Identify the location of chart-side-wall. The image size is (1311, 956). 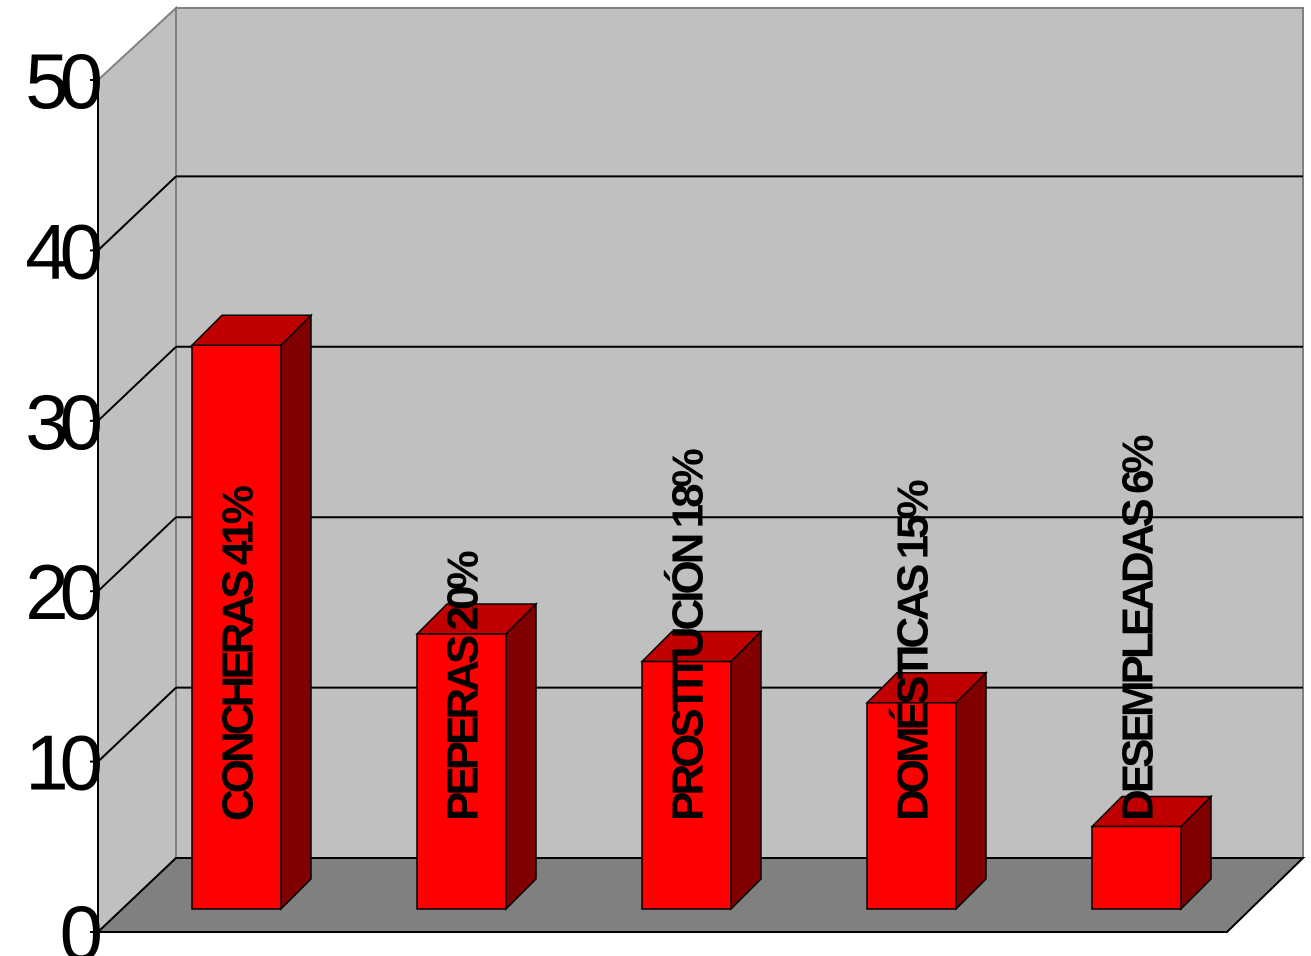
(137, 470).